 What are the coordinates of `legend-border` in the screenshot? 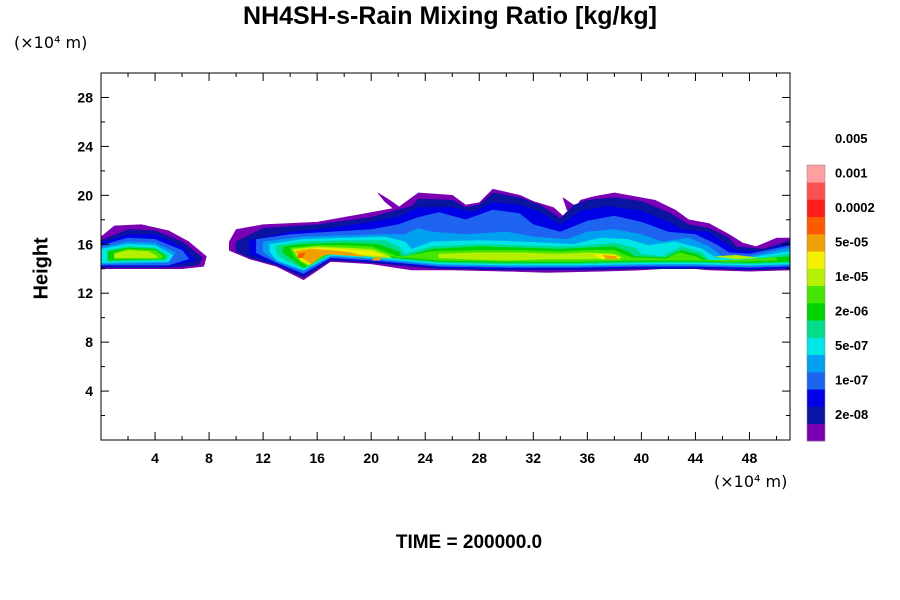 It's located at (816, 303).